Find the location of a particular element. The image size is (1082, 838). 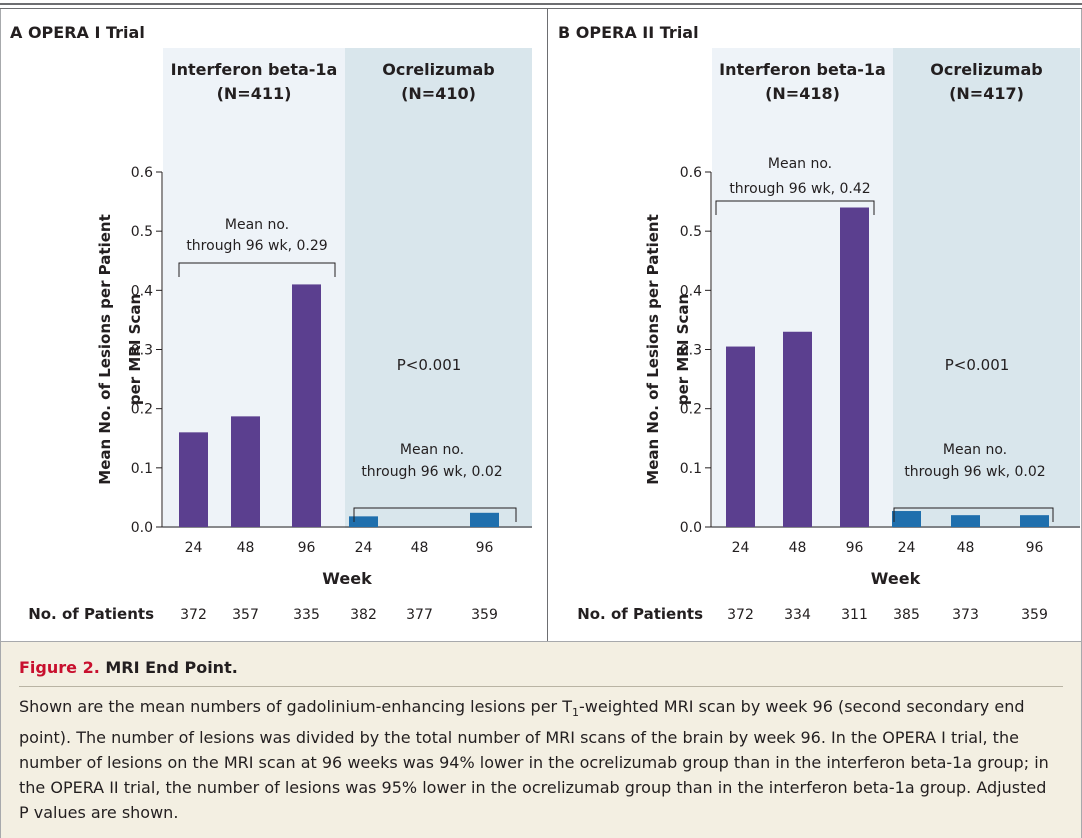

caption-title: Figure 2. MRI End Point. is located at coordinates (128, 667).